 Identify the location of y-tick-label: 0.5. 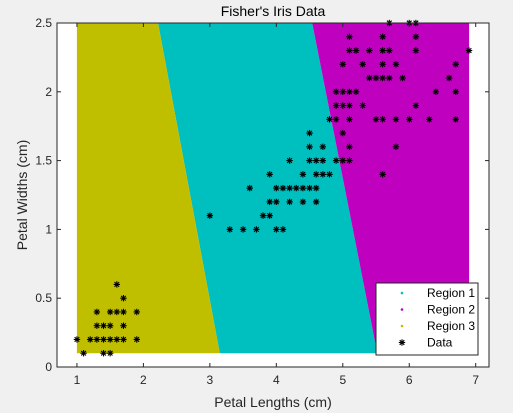
(43, 298).